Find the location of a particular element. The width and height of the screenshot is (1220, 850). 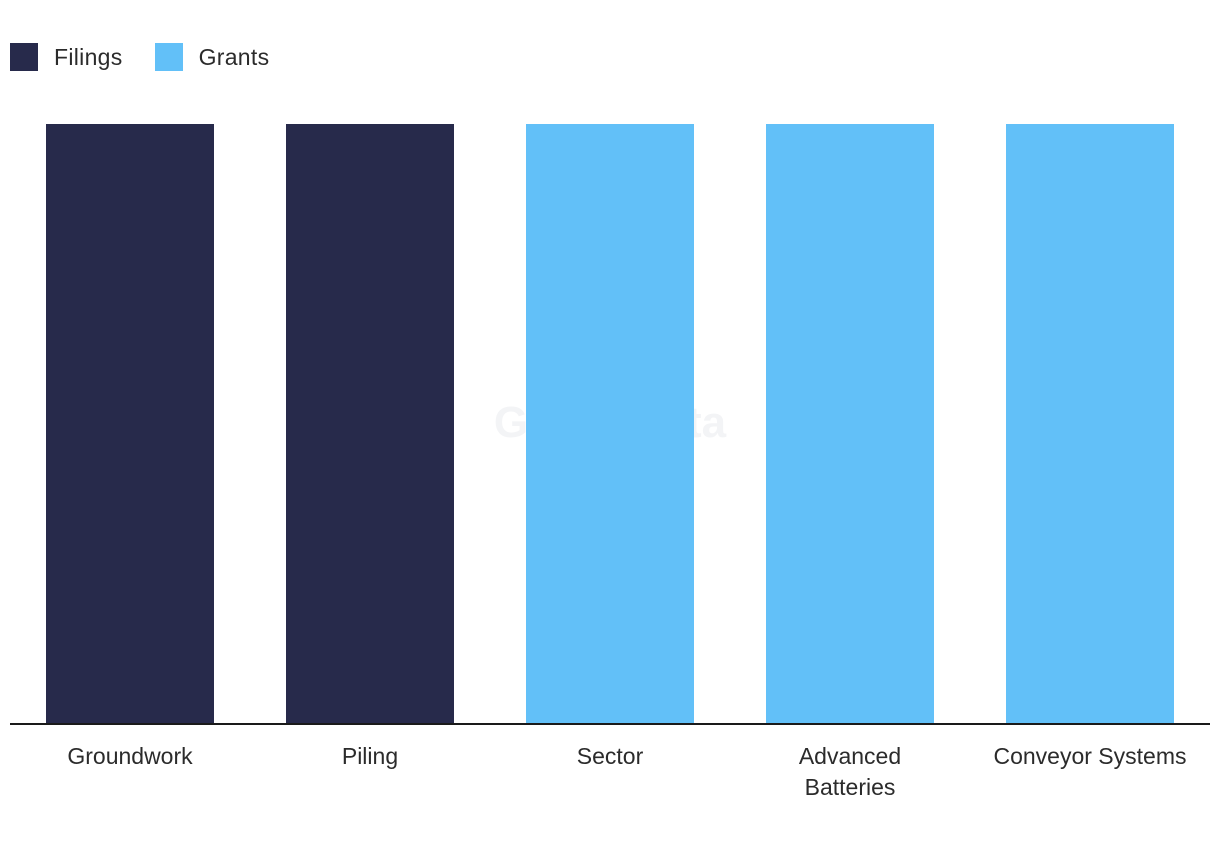

x-tick-label-sector: Sector is located at coordinates (610, 756).